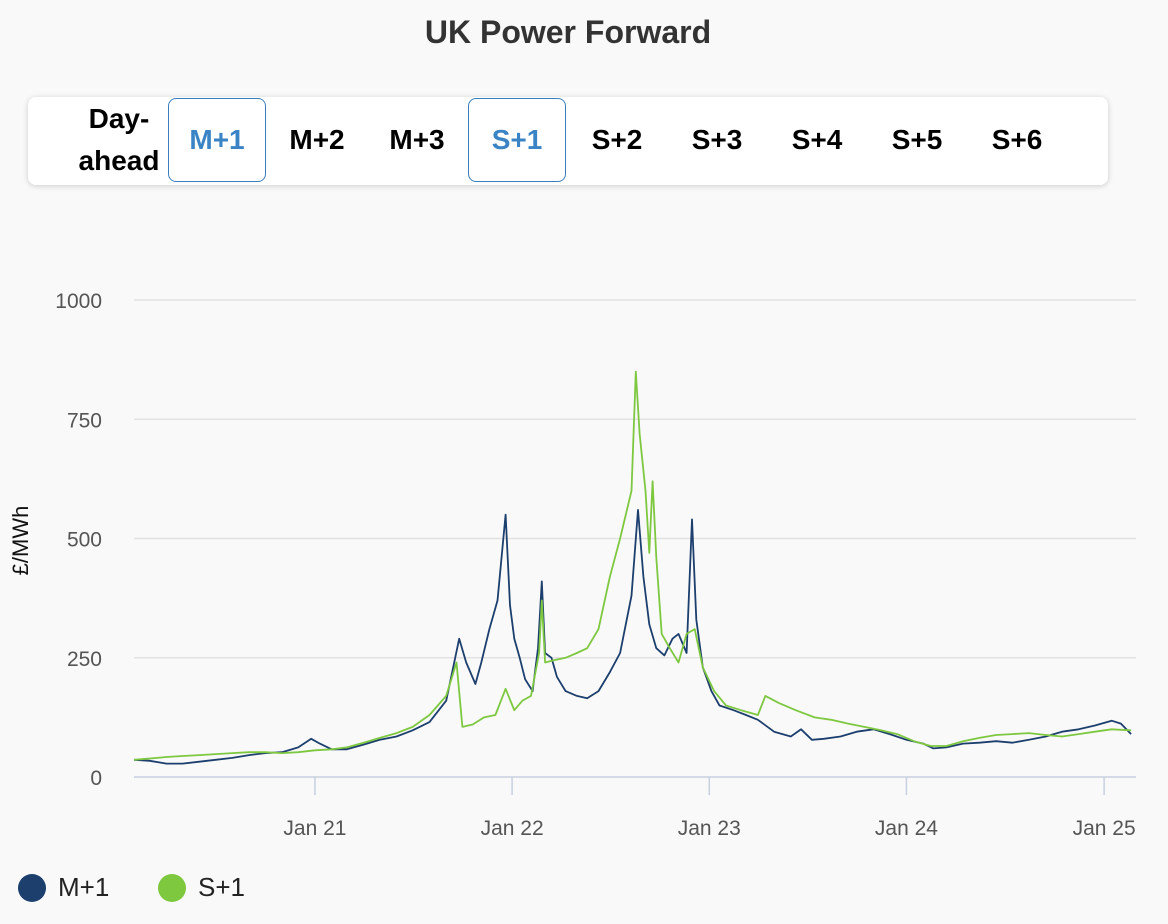 This screenshot has width=1168, height=924. I want to click on tab-label: M+2, so click(317, 139).